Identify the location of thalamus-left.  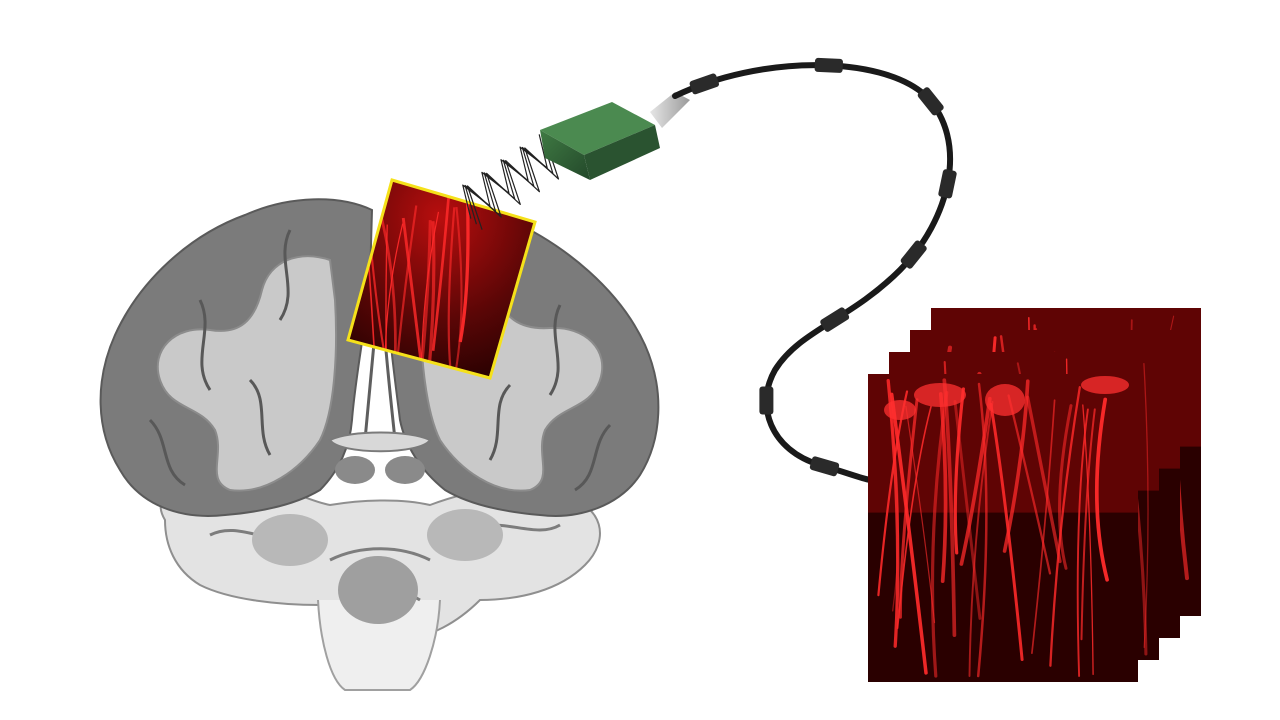
(355, 470).